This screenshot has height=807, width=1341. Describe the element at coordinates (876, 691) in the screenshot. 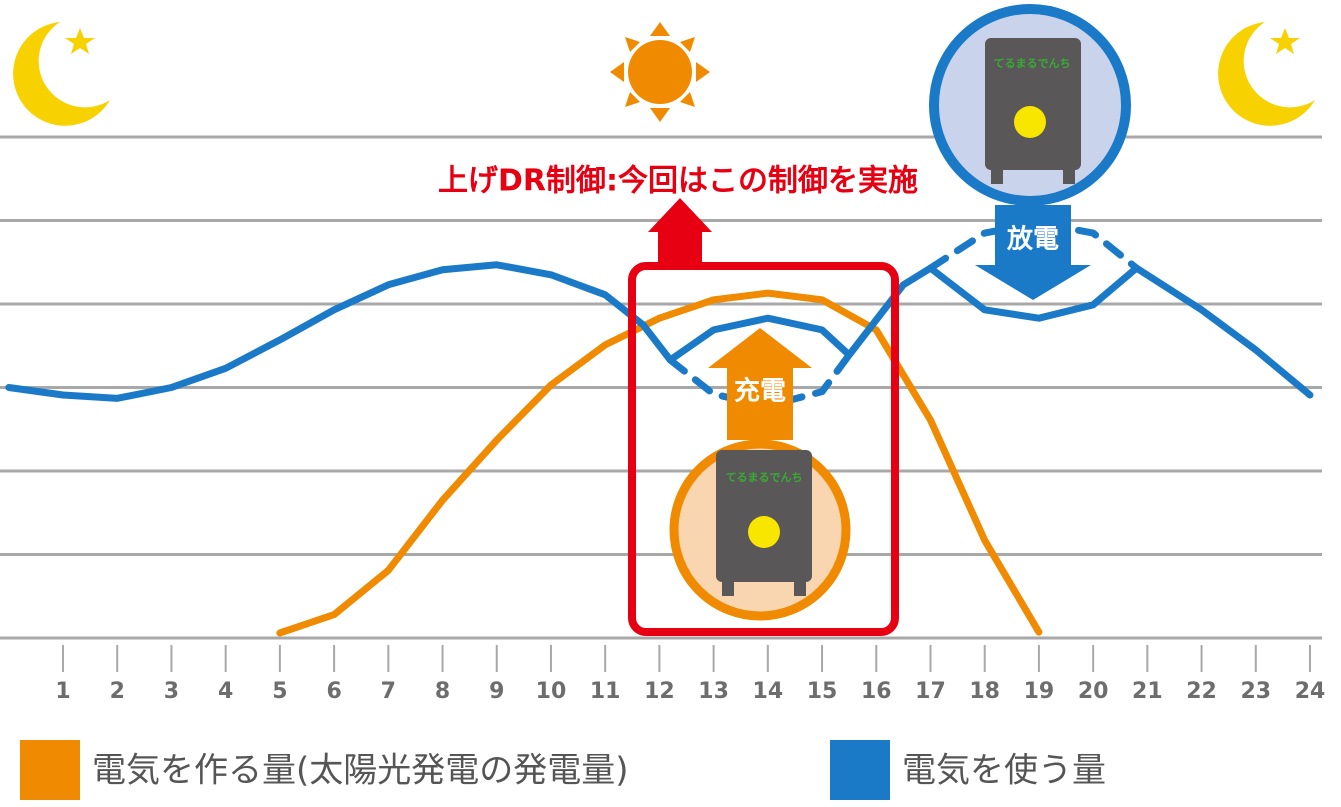

I see `x-tick-label: 16` at that location.